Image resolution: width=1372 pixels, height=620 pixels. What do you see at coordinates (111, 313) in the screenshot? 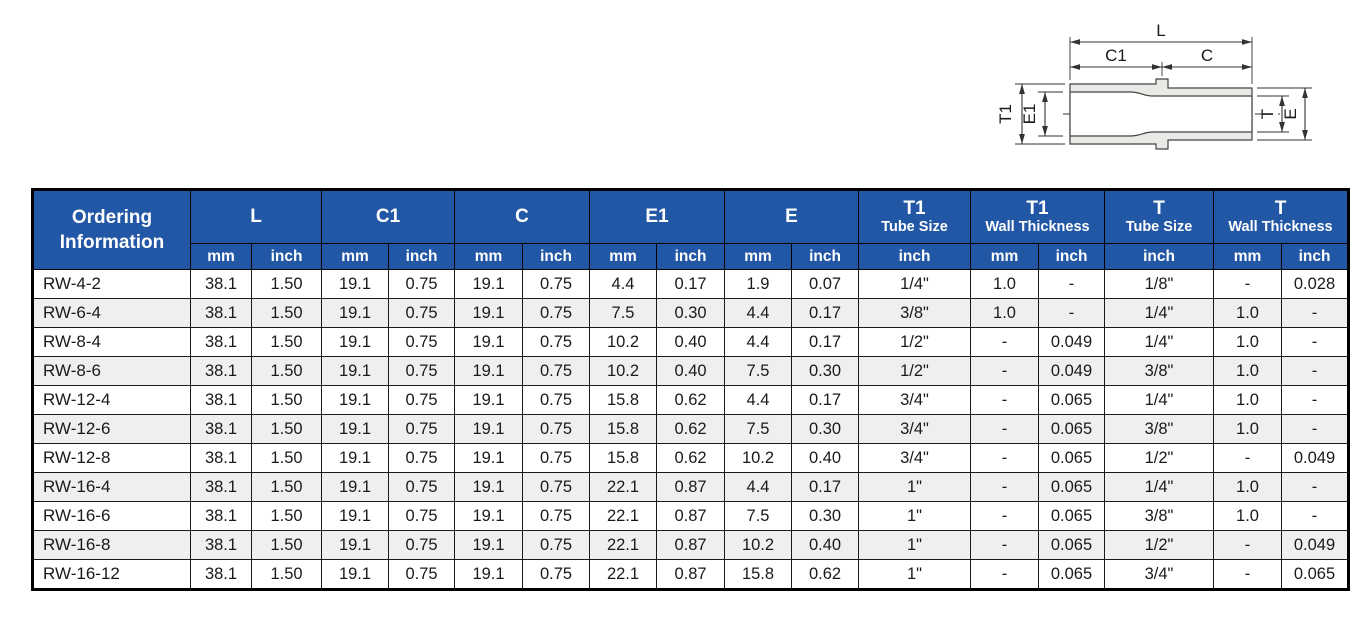
I see `row-label: RW-6-4` at bounding box center [111, 313].